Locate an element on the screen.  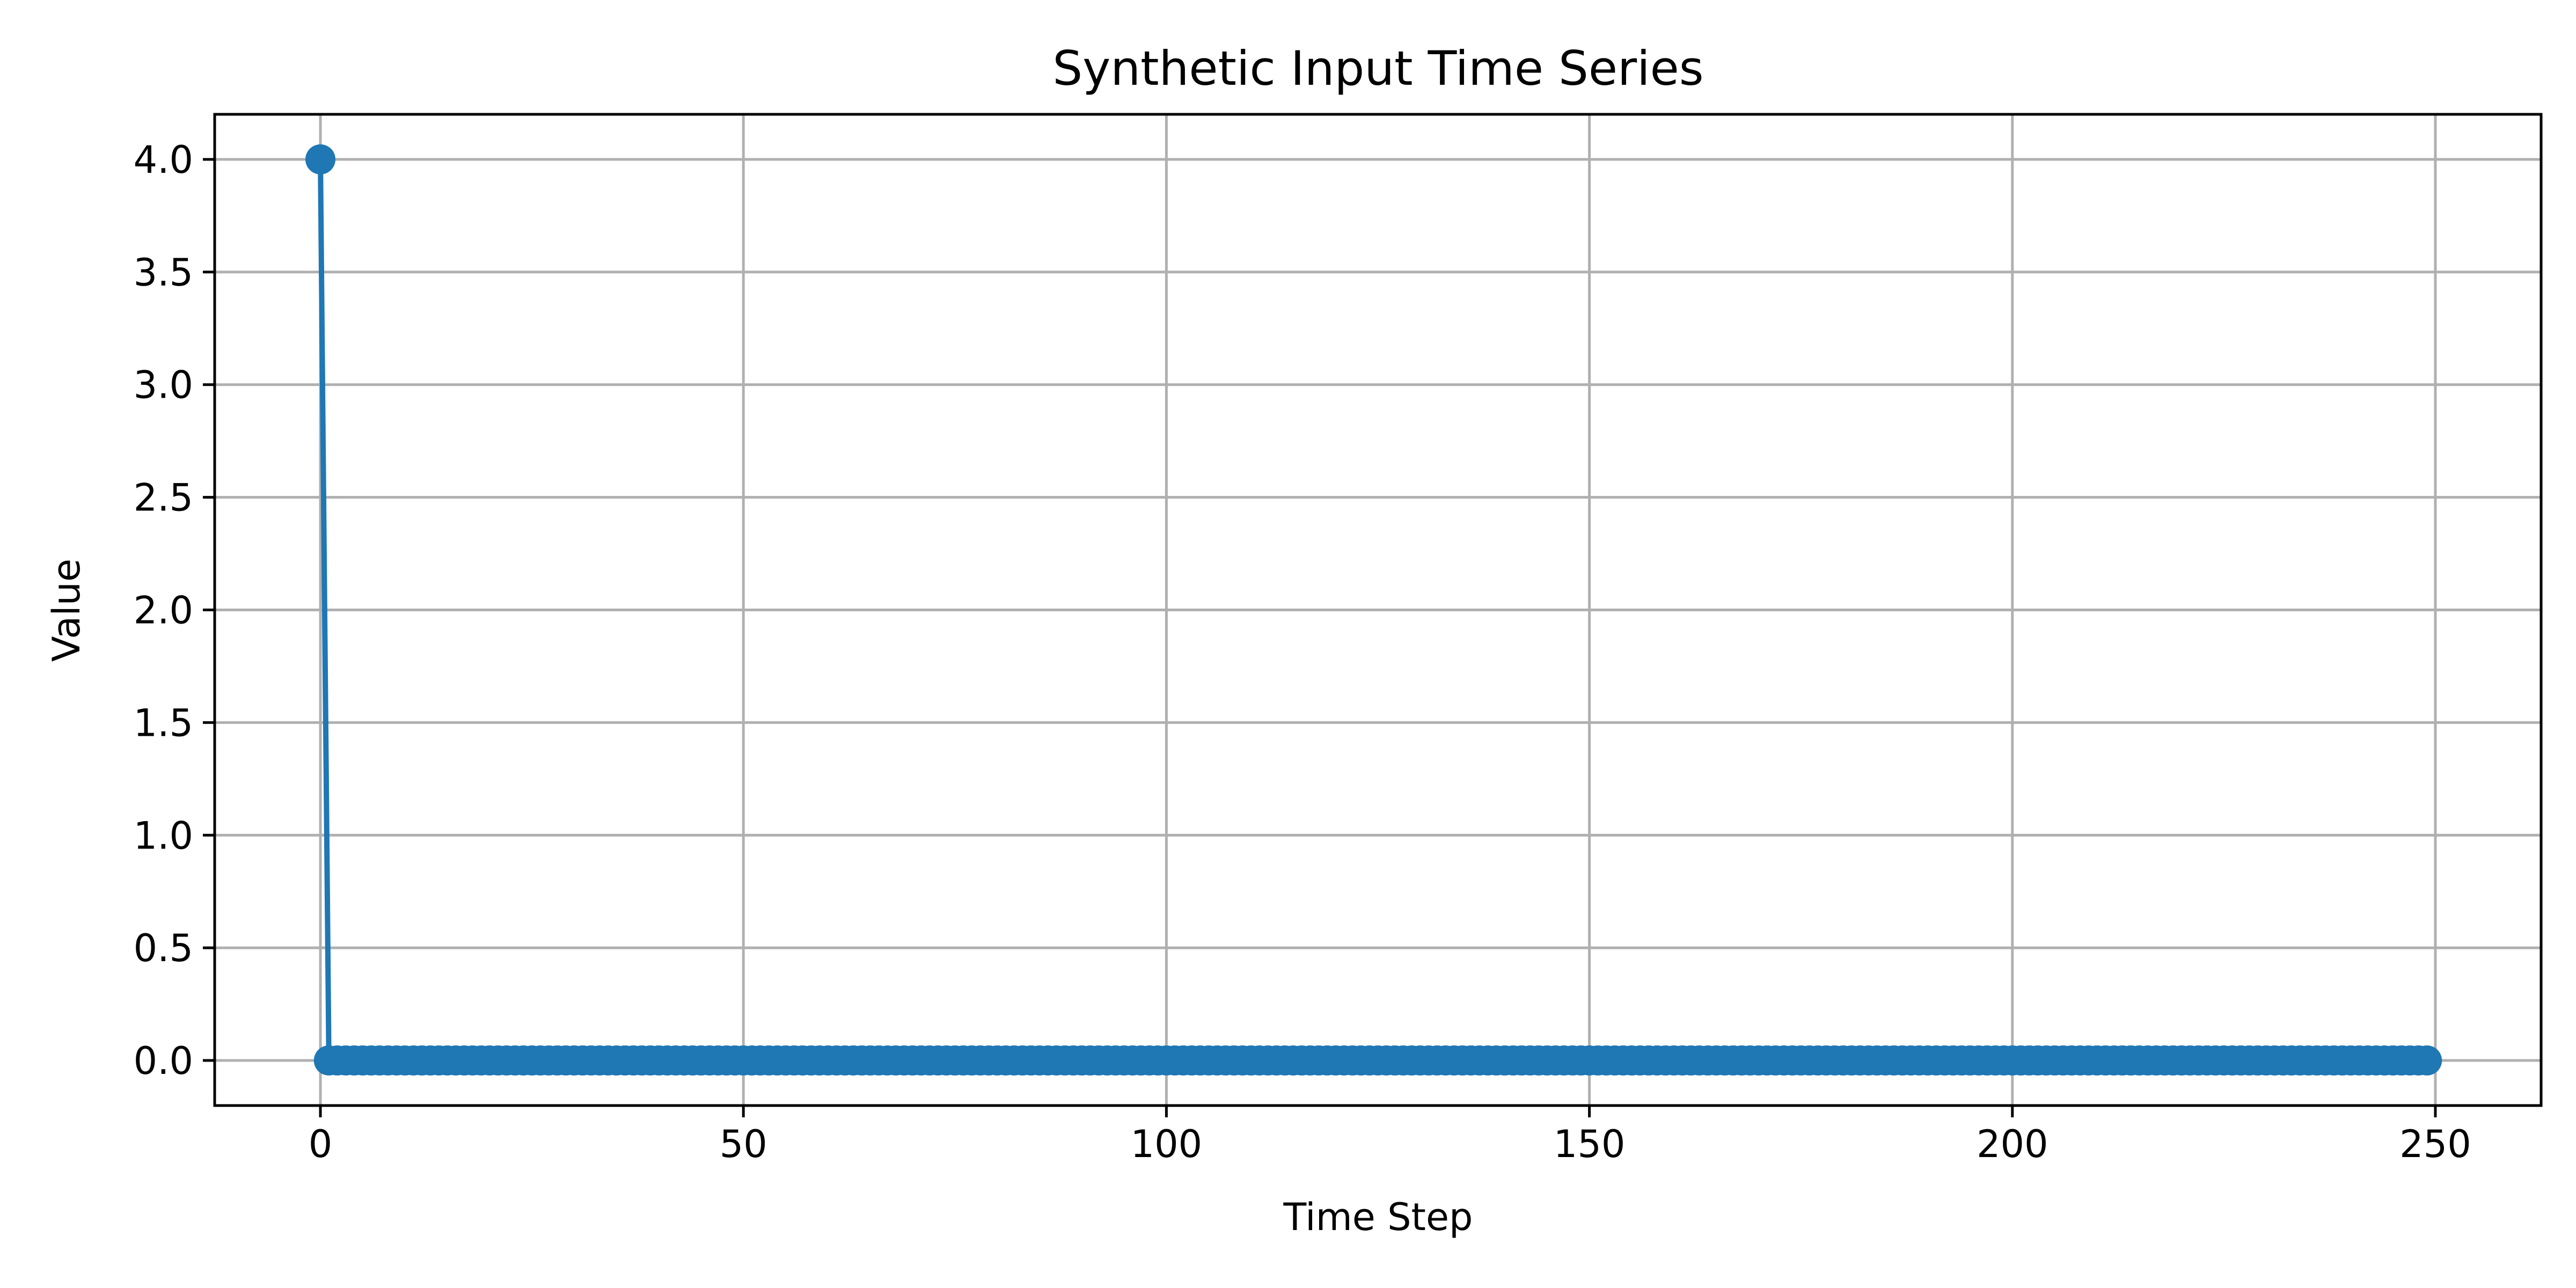
x-tick-label: 200 is located at coordinates (2012, 1144).